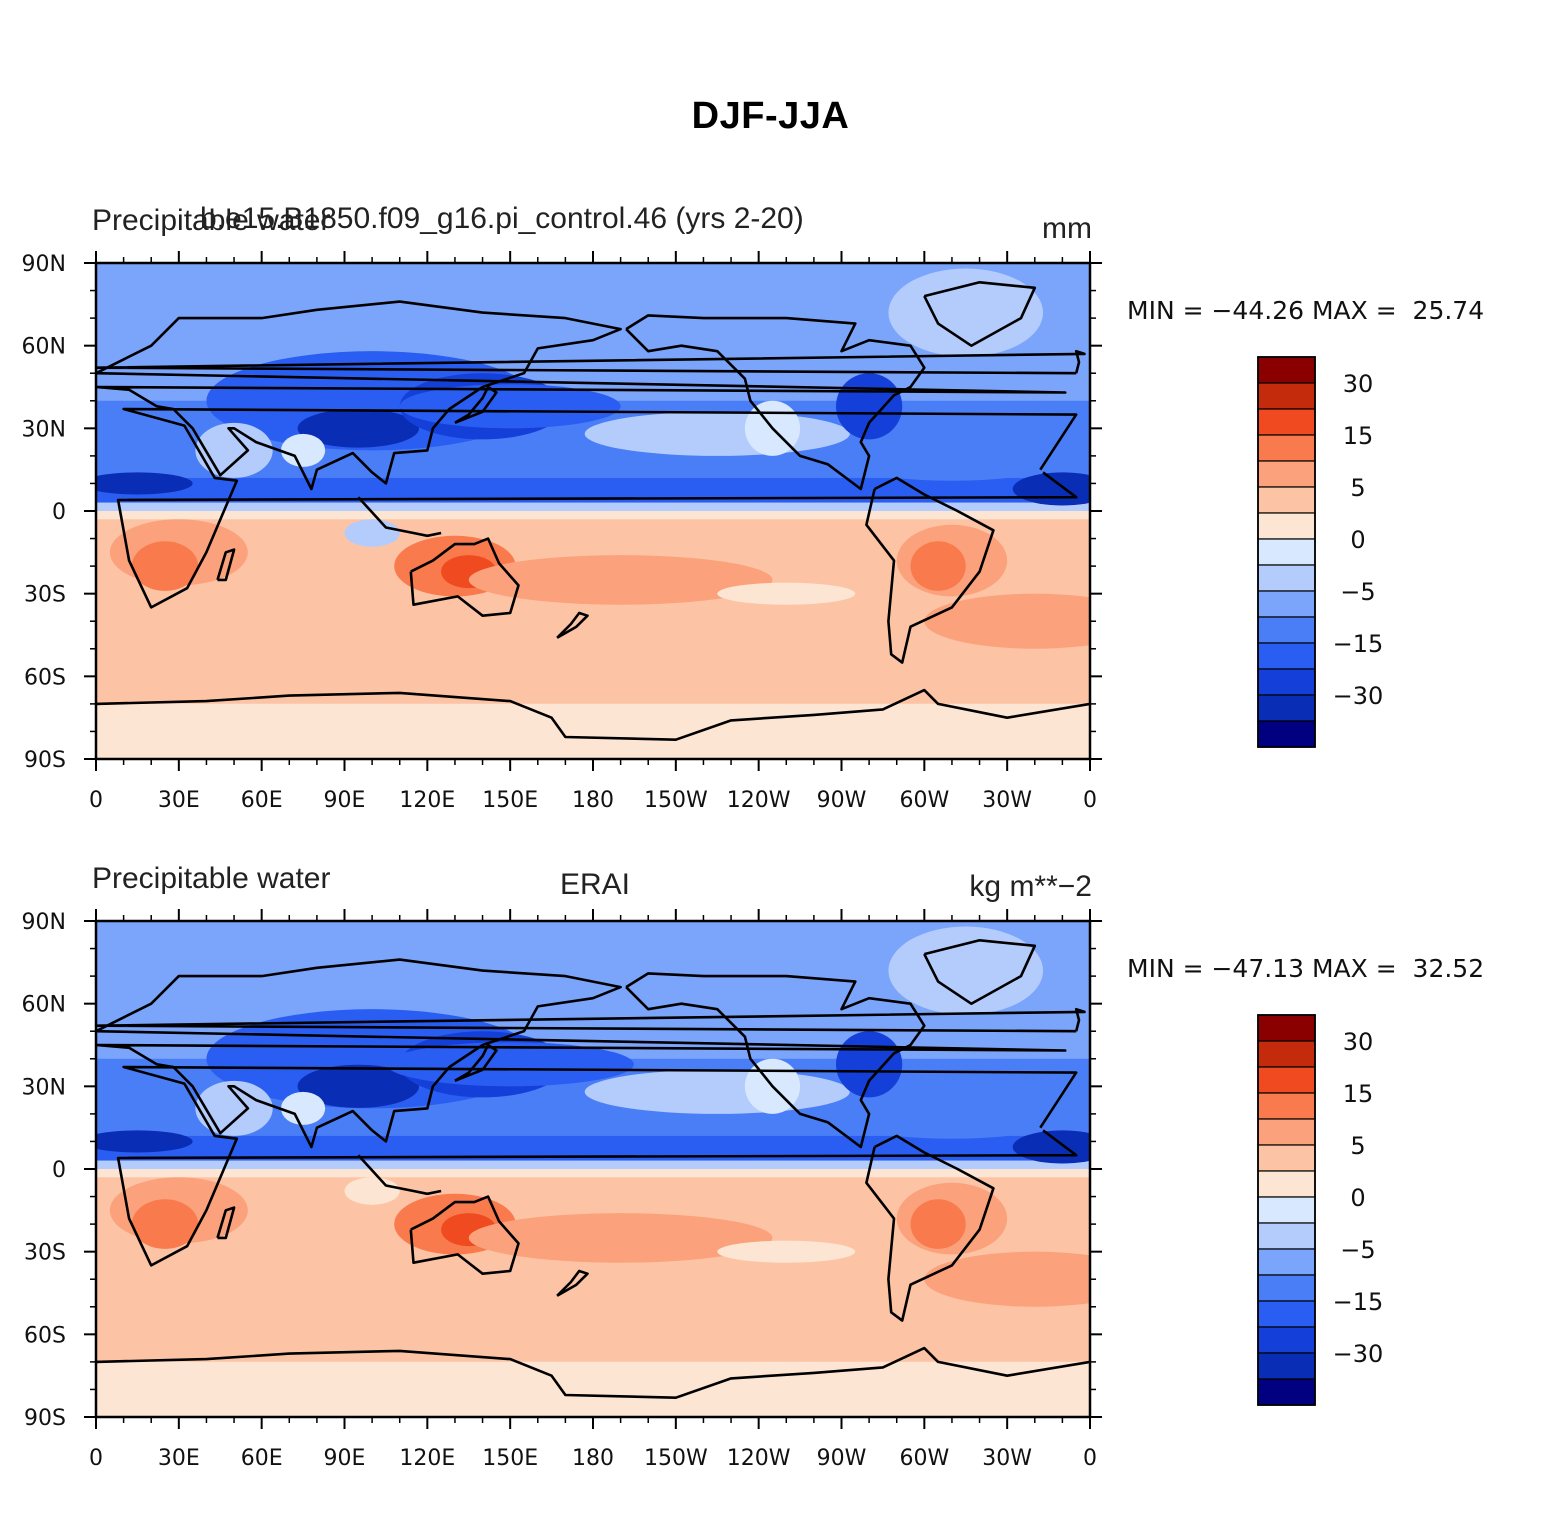 This screenshot has height=1538, width=1541. What do you see at coordinates (1358, 1094) in the screenshot?
I see `colorbar-label: 15` at bounding box center [1358, 1094].